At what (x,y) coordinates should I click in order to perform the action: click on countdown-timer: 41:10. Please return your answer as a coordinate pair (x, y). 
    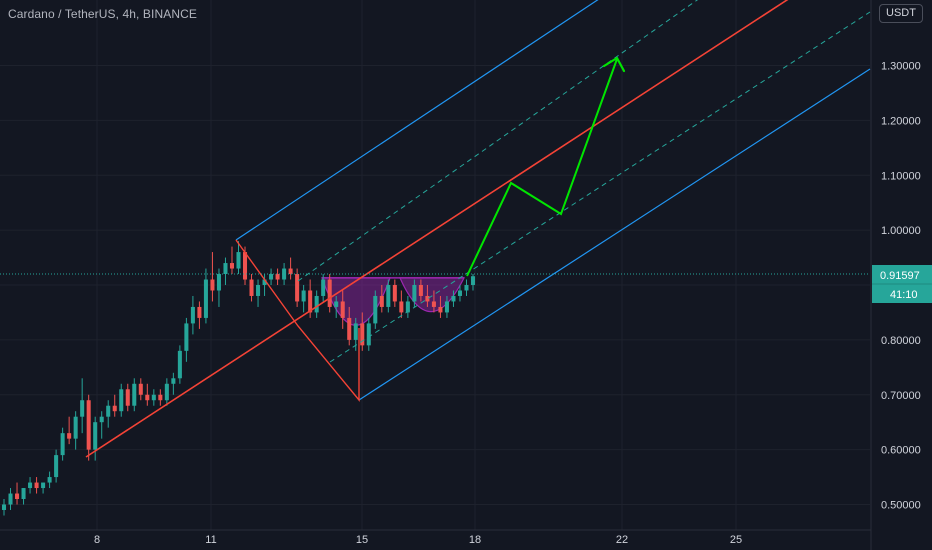
    Looking at the image, I should click on (904, 295).